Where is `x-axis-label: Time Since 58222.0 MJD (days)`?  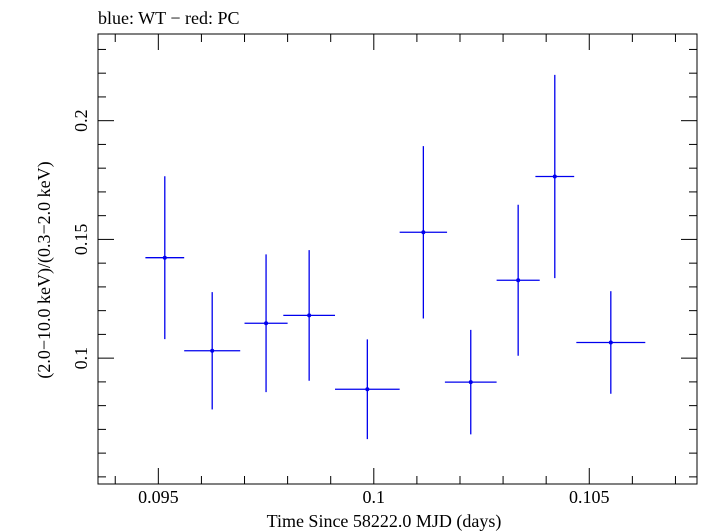 x-axis-label: Time Since 58222.0 MJD (days) is located at coordinates (384, 521).